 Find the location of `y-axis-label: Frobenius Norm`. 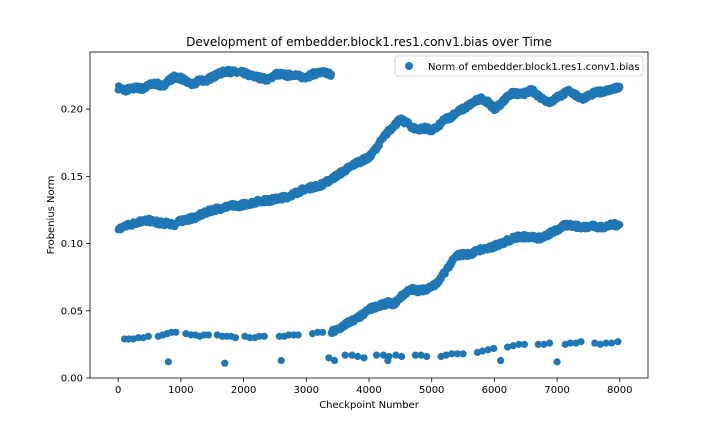

y-axis-label: Frobenius Norm is located at coordinates (51, 215).